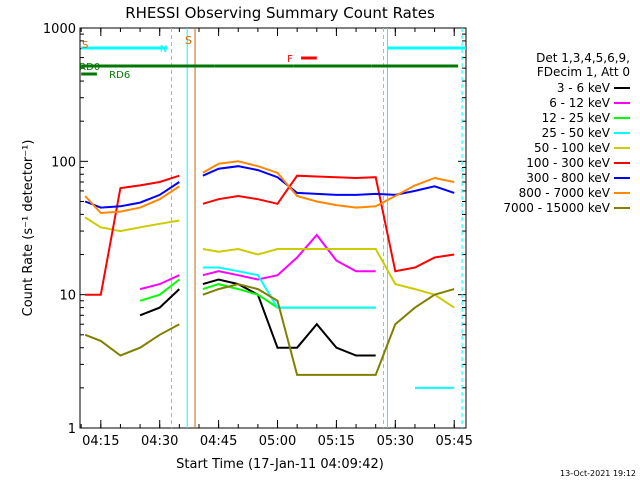 This screenshot has height=480, width=640. Describe the element at coordinates (59, 29) in the screenshot. I see `y-tick-label: 1000` at that location.